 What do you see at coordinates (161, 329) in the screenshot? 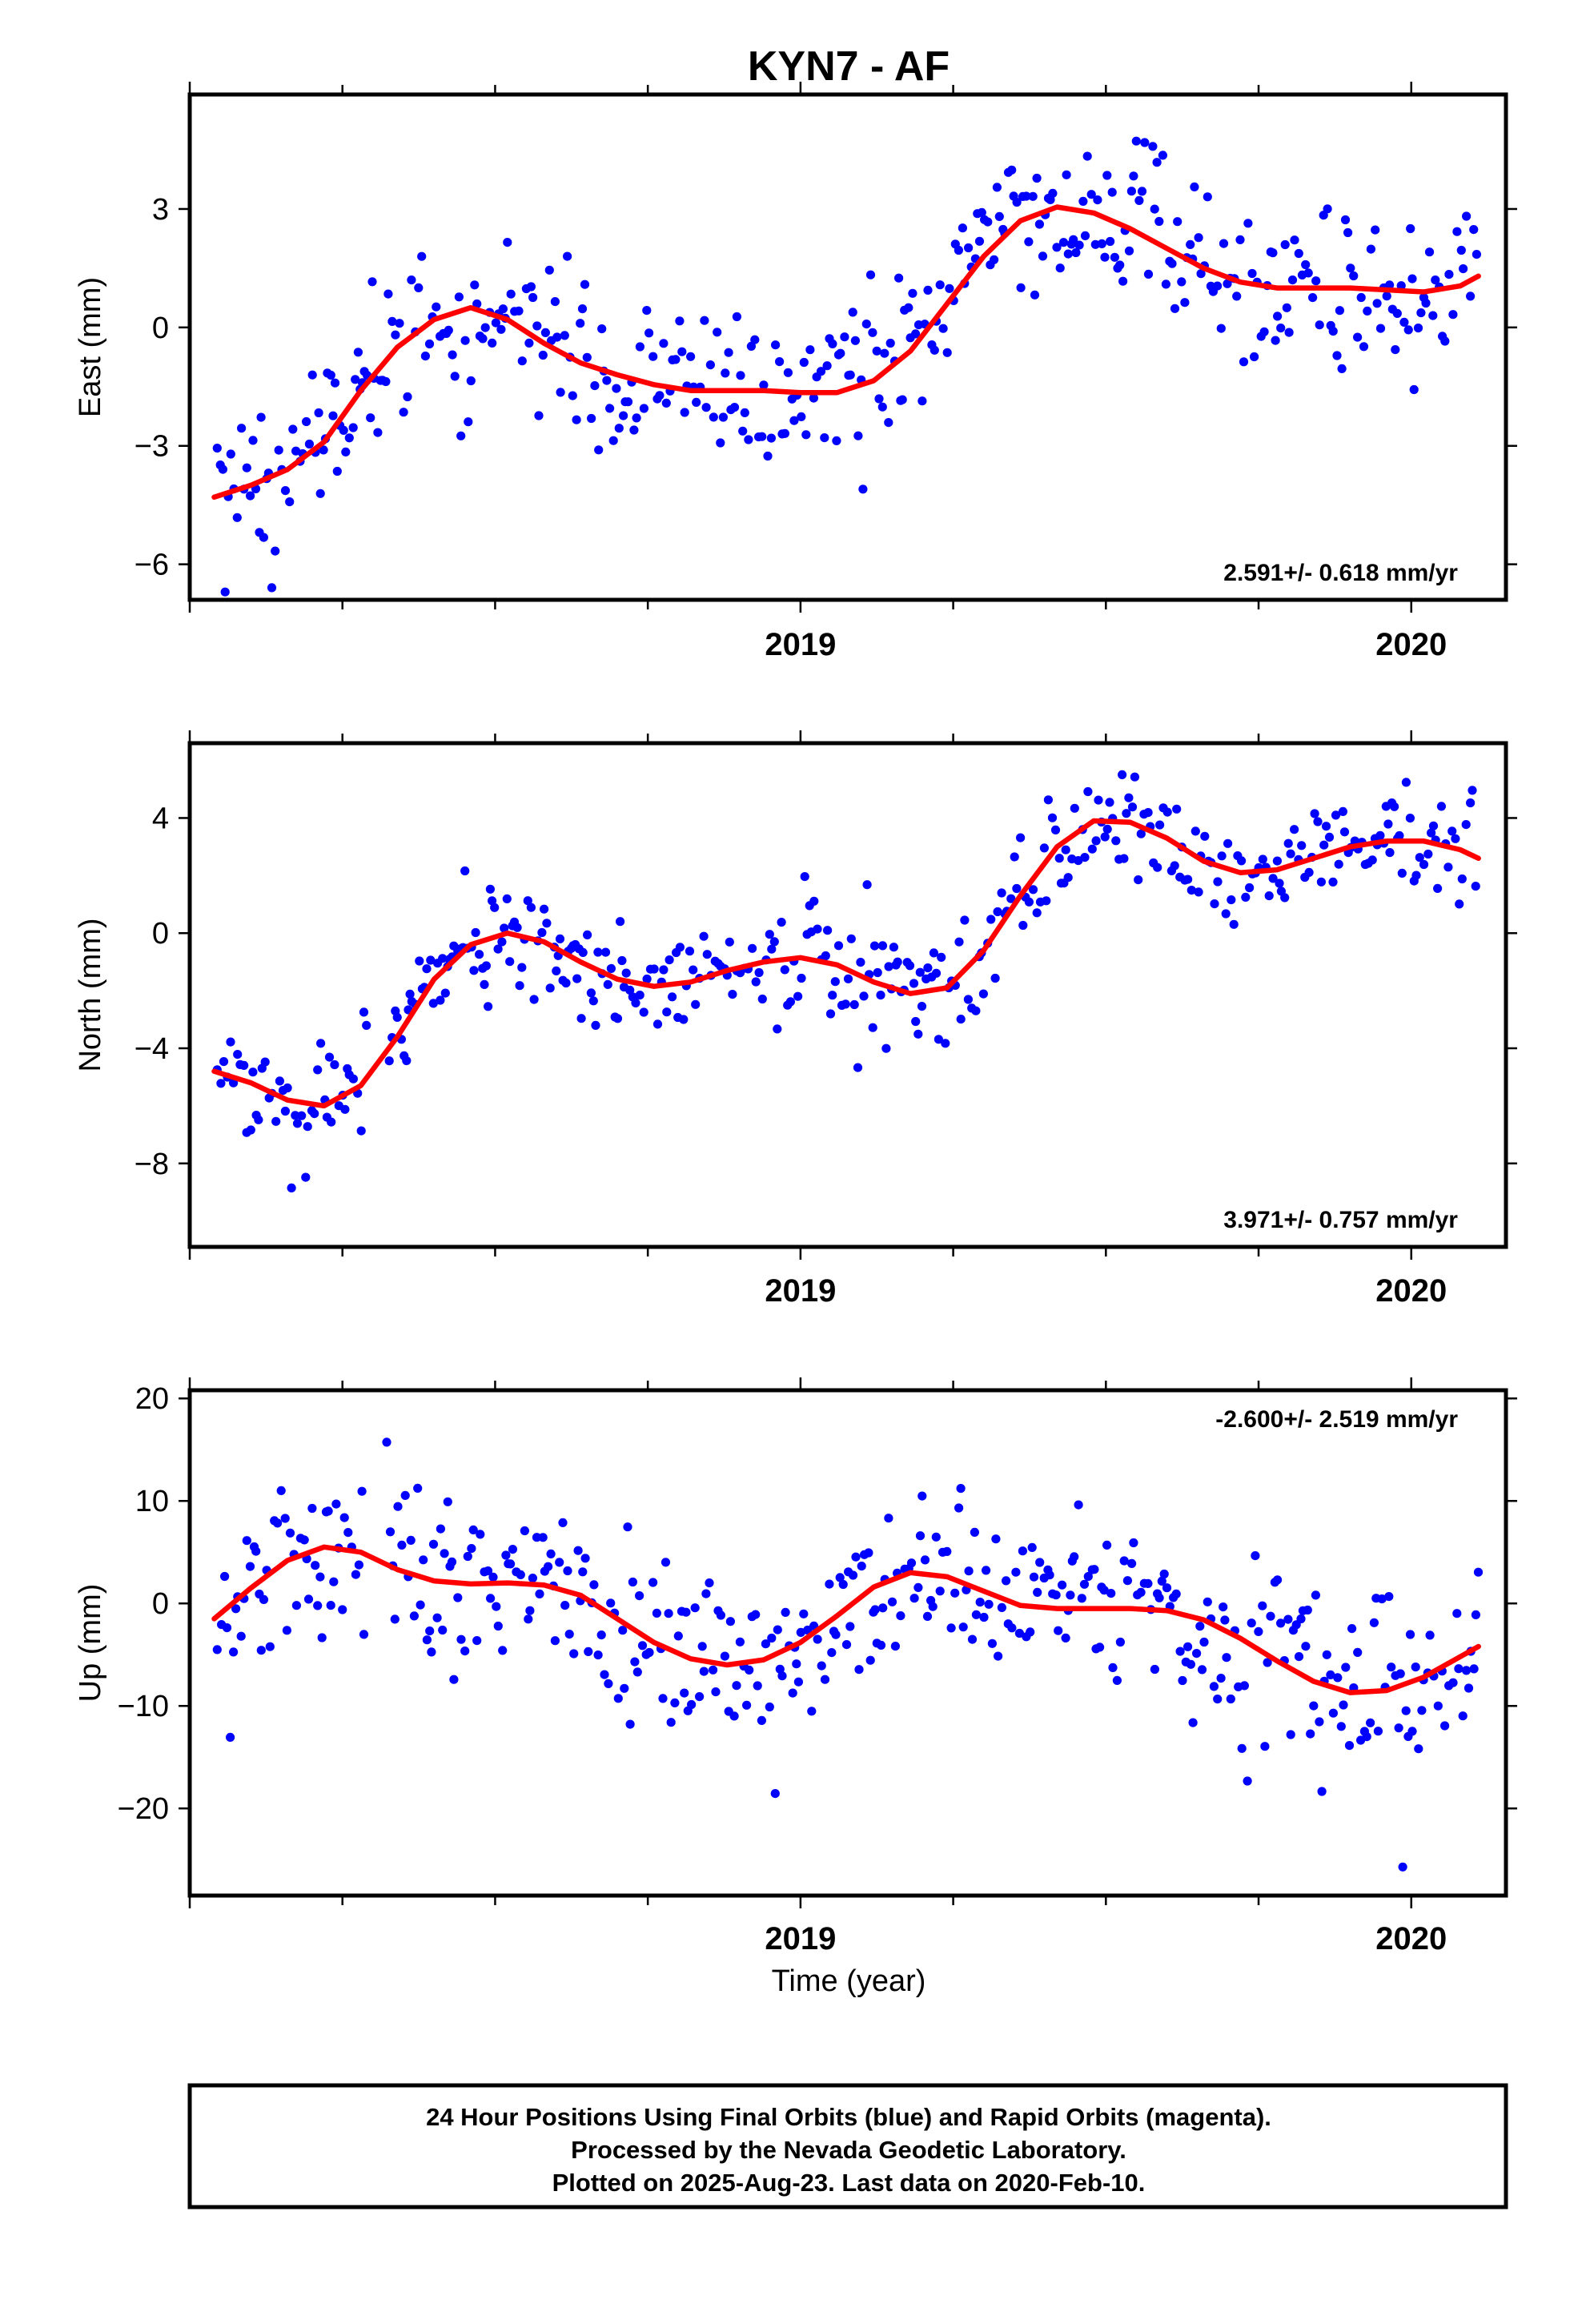
I see `east-y-tick-label: 0` at bounding box center [161, 329].